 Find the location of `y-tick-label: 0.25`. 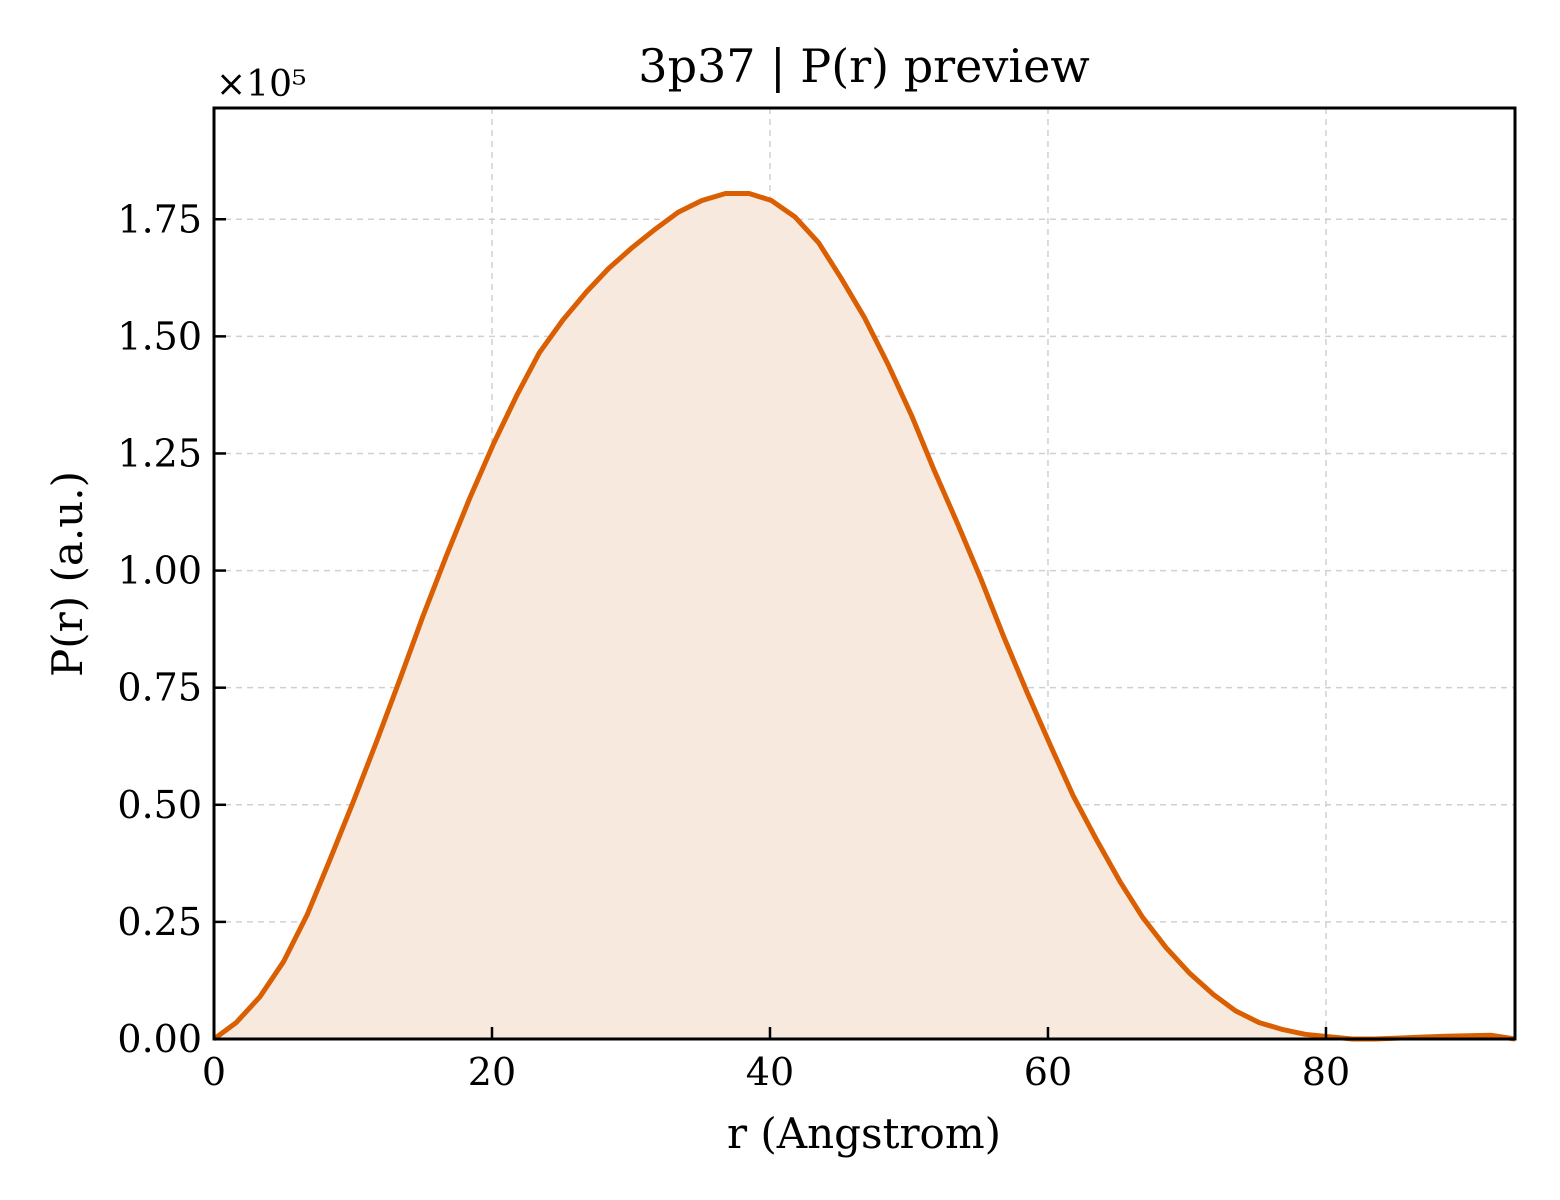

y-tick-label: 0.25 is located at coordinates (159, 922).